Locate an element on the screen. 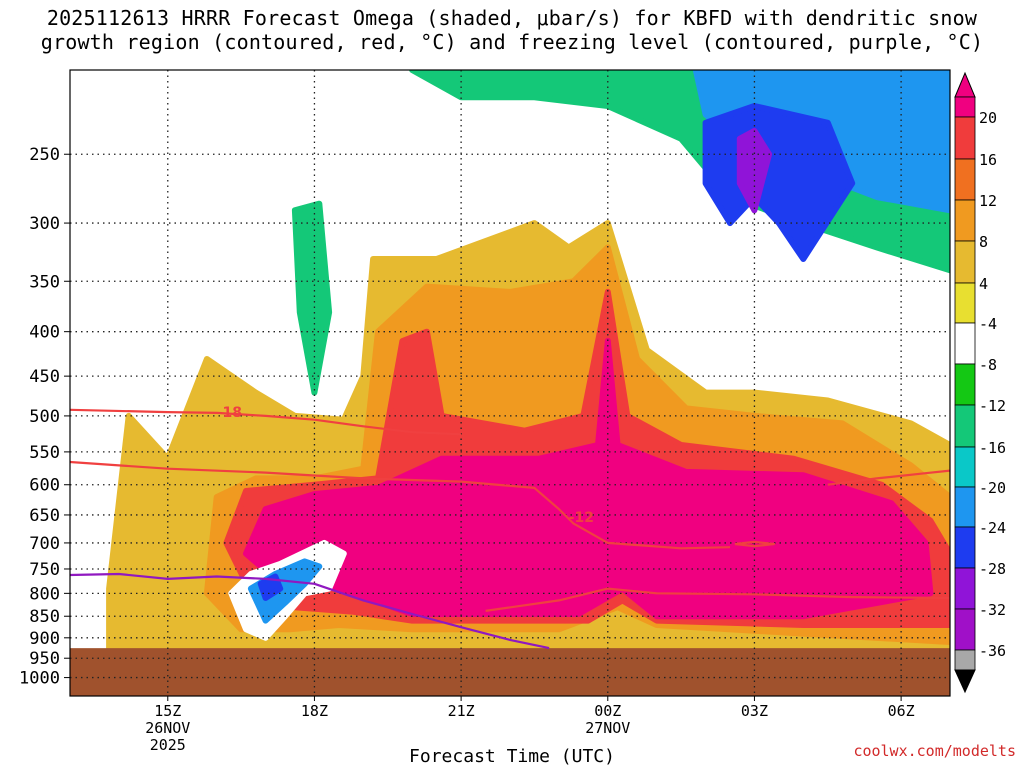 The height and width of the screenshot is (768, 1024). ground-fill is located at coordinates (510, 672).